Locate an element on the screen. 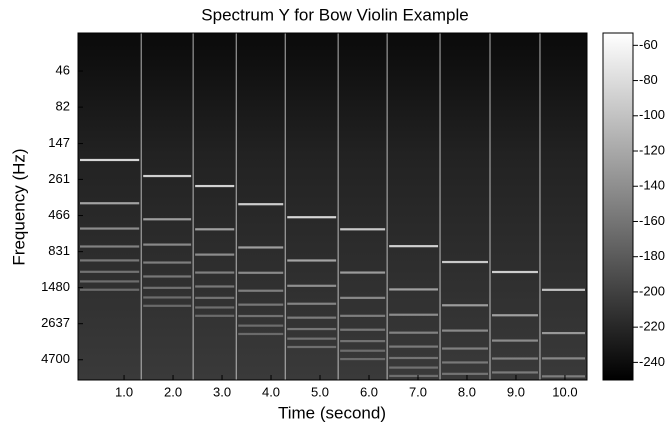 The image size is (670, 435). y-tick-label: 831 is located at coordinates (59, 250).